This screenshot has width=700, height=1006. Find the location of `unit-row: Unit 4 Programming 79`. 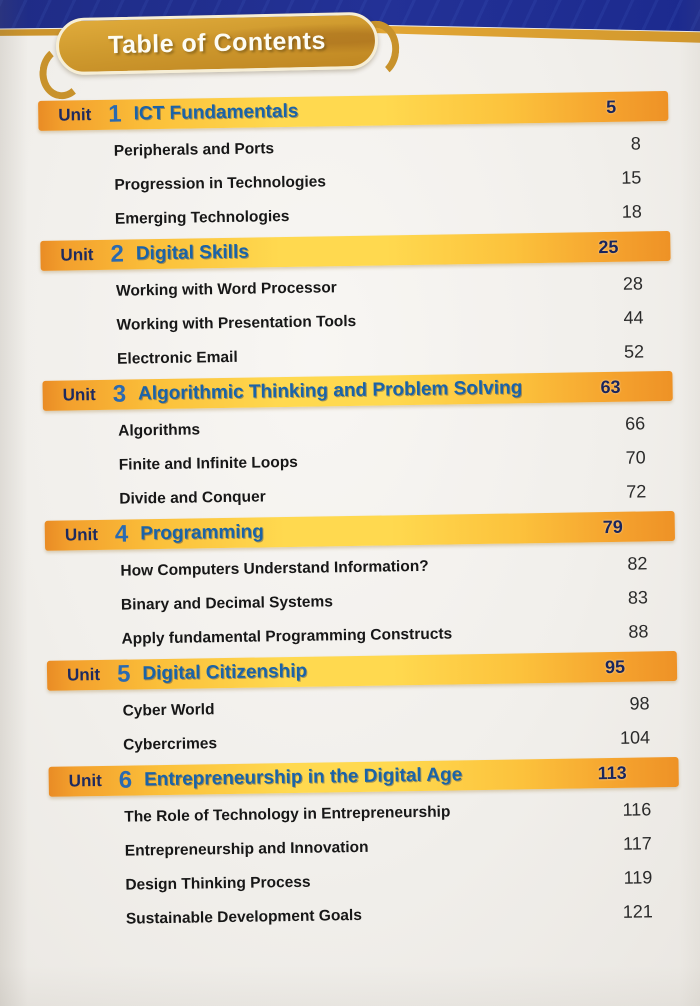

unit-row: Unit 4 Programming 79 is located at coordinates (360, 530).